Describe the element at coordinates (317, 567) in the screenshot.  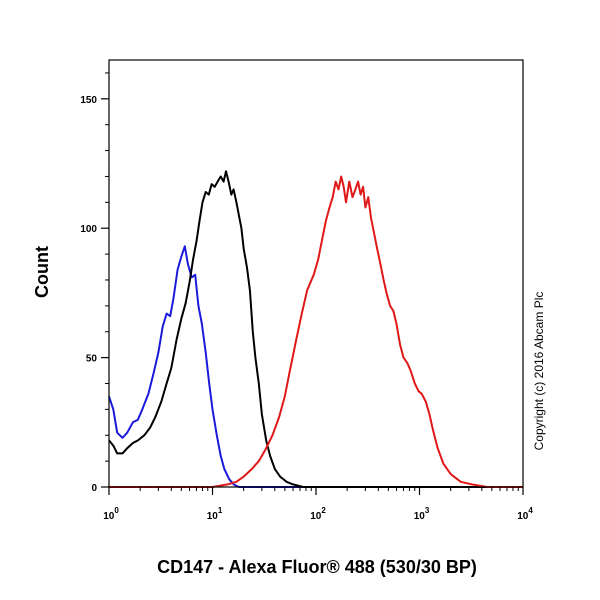
I see `x-axis-title: CD147 - Alexa Fluor® 488 (530/30 BP)` at that location.